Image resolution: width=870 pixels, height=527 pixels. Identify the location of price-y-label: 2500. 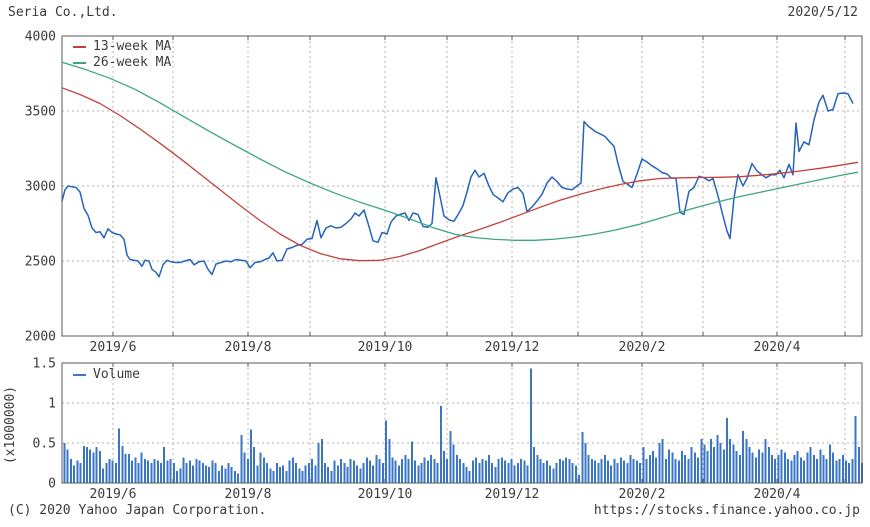
(40, 262).